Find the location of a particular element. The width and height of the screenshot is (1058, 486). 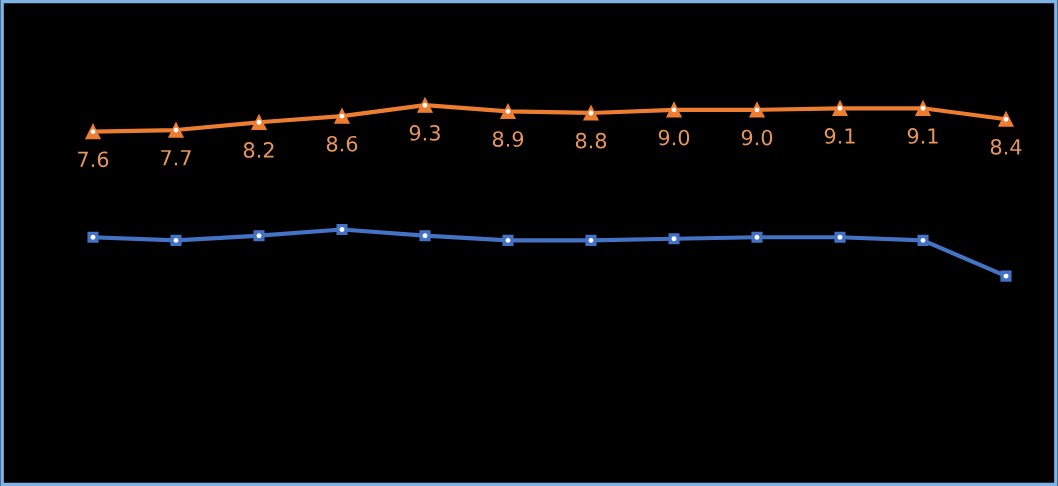

data-label: 7.7 is located at coordinates (176, 158).